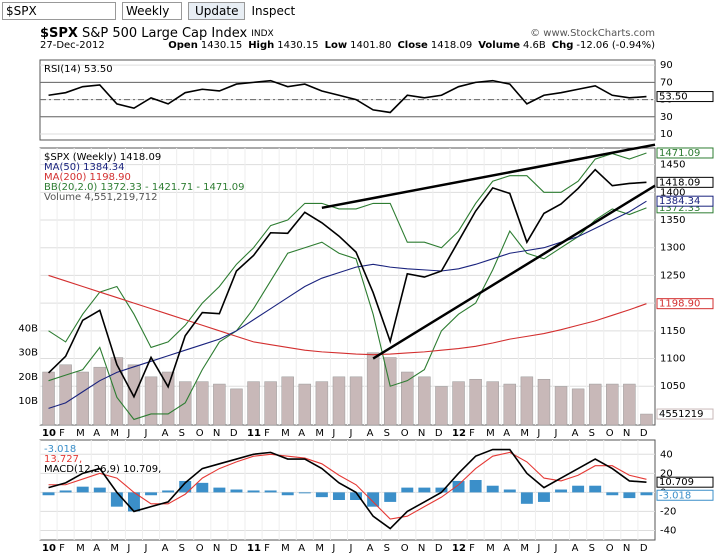  Describe the element at coordinates (254, 548) in the screenshot. I see `x-tick-label: 11` at that location.